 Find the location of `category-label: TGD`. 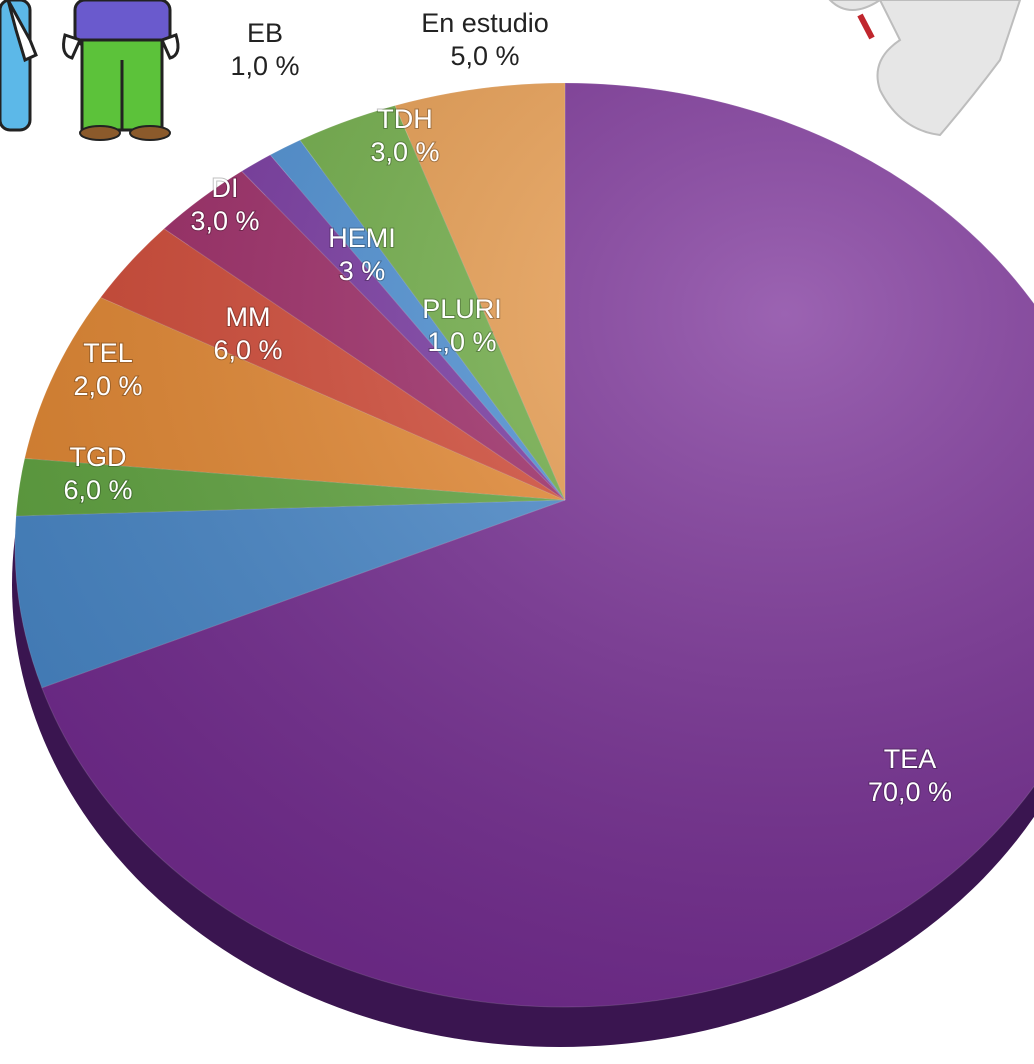

category-label: TGD is located at coordinates (98, 457).